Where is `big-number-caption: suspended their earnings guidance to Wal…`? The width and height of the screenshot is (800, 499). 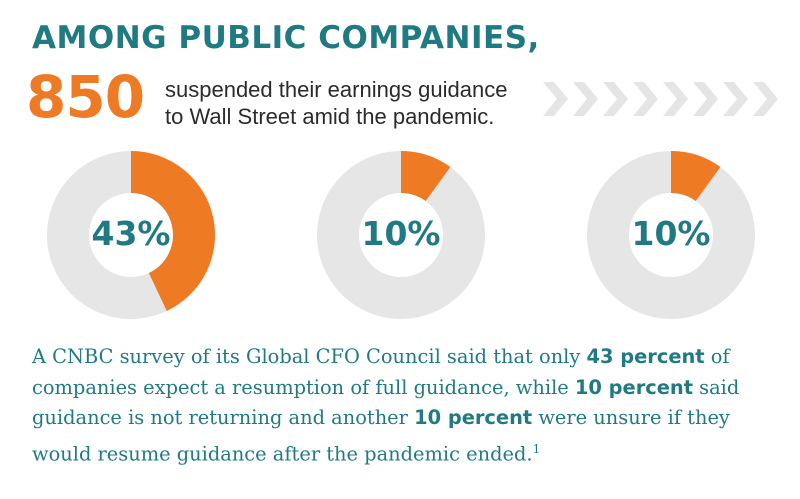 big-number-caption: suspended their earnings guidance to Wal… is located at coordinates (355, 103).